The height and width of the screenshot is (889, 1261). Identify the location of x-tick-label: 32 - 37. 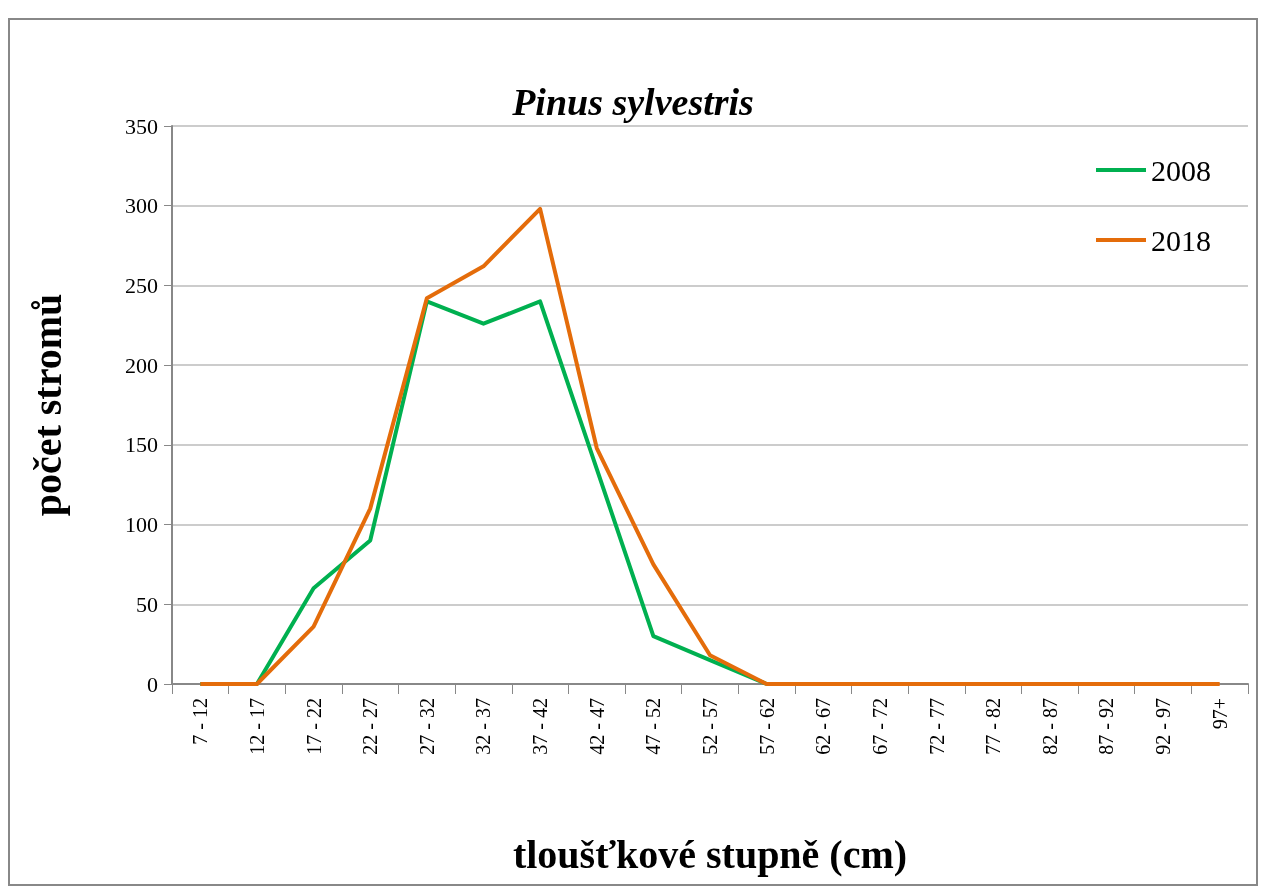
(483, 726).